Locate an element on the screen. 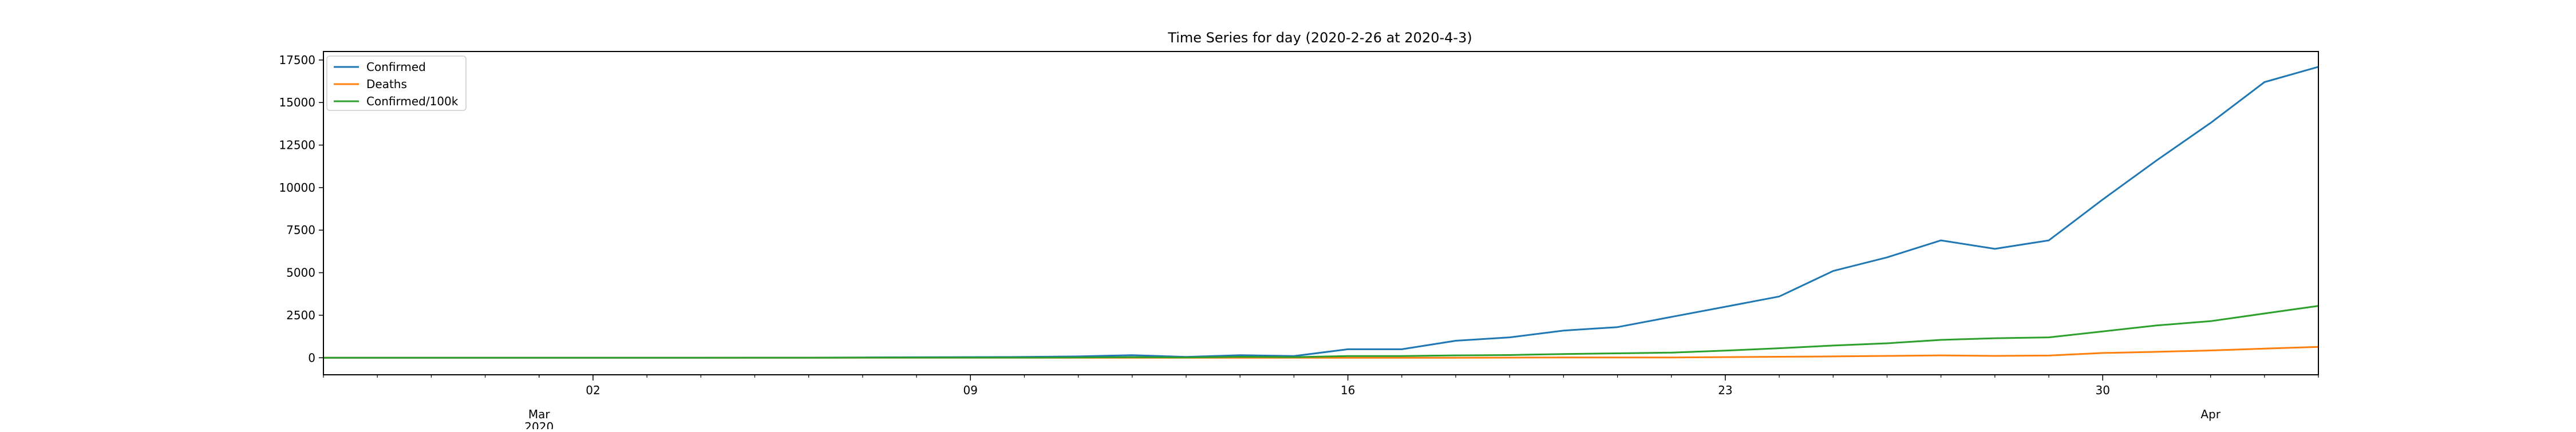 The height and width of the screenshot is (432, 2576). y-tick-label: 10000 is located at coordinates (297, 188).